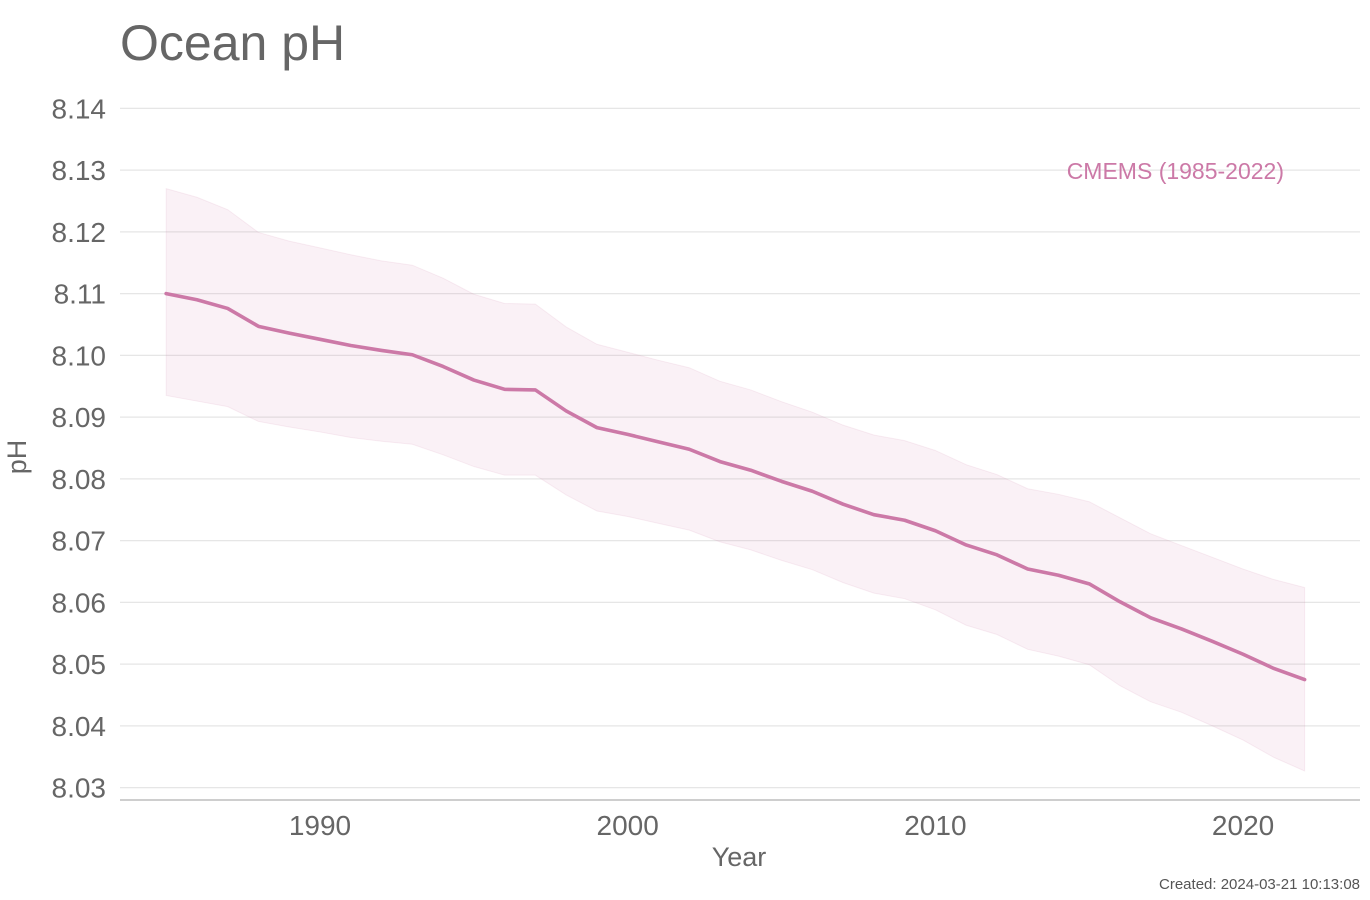 Image resolution: width=1370 pixels, height=900 pixels. I want to click on y-tick-label: 8.14, so click(79, 108).